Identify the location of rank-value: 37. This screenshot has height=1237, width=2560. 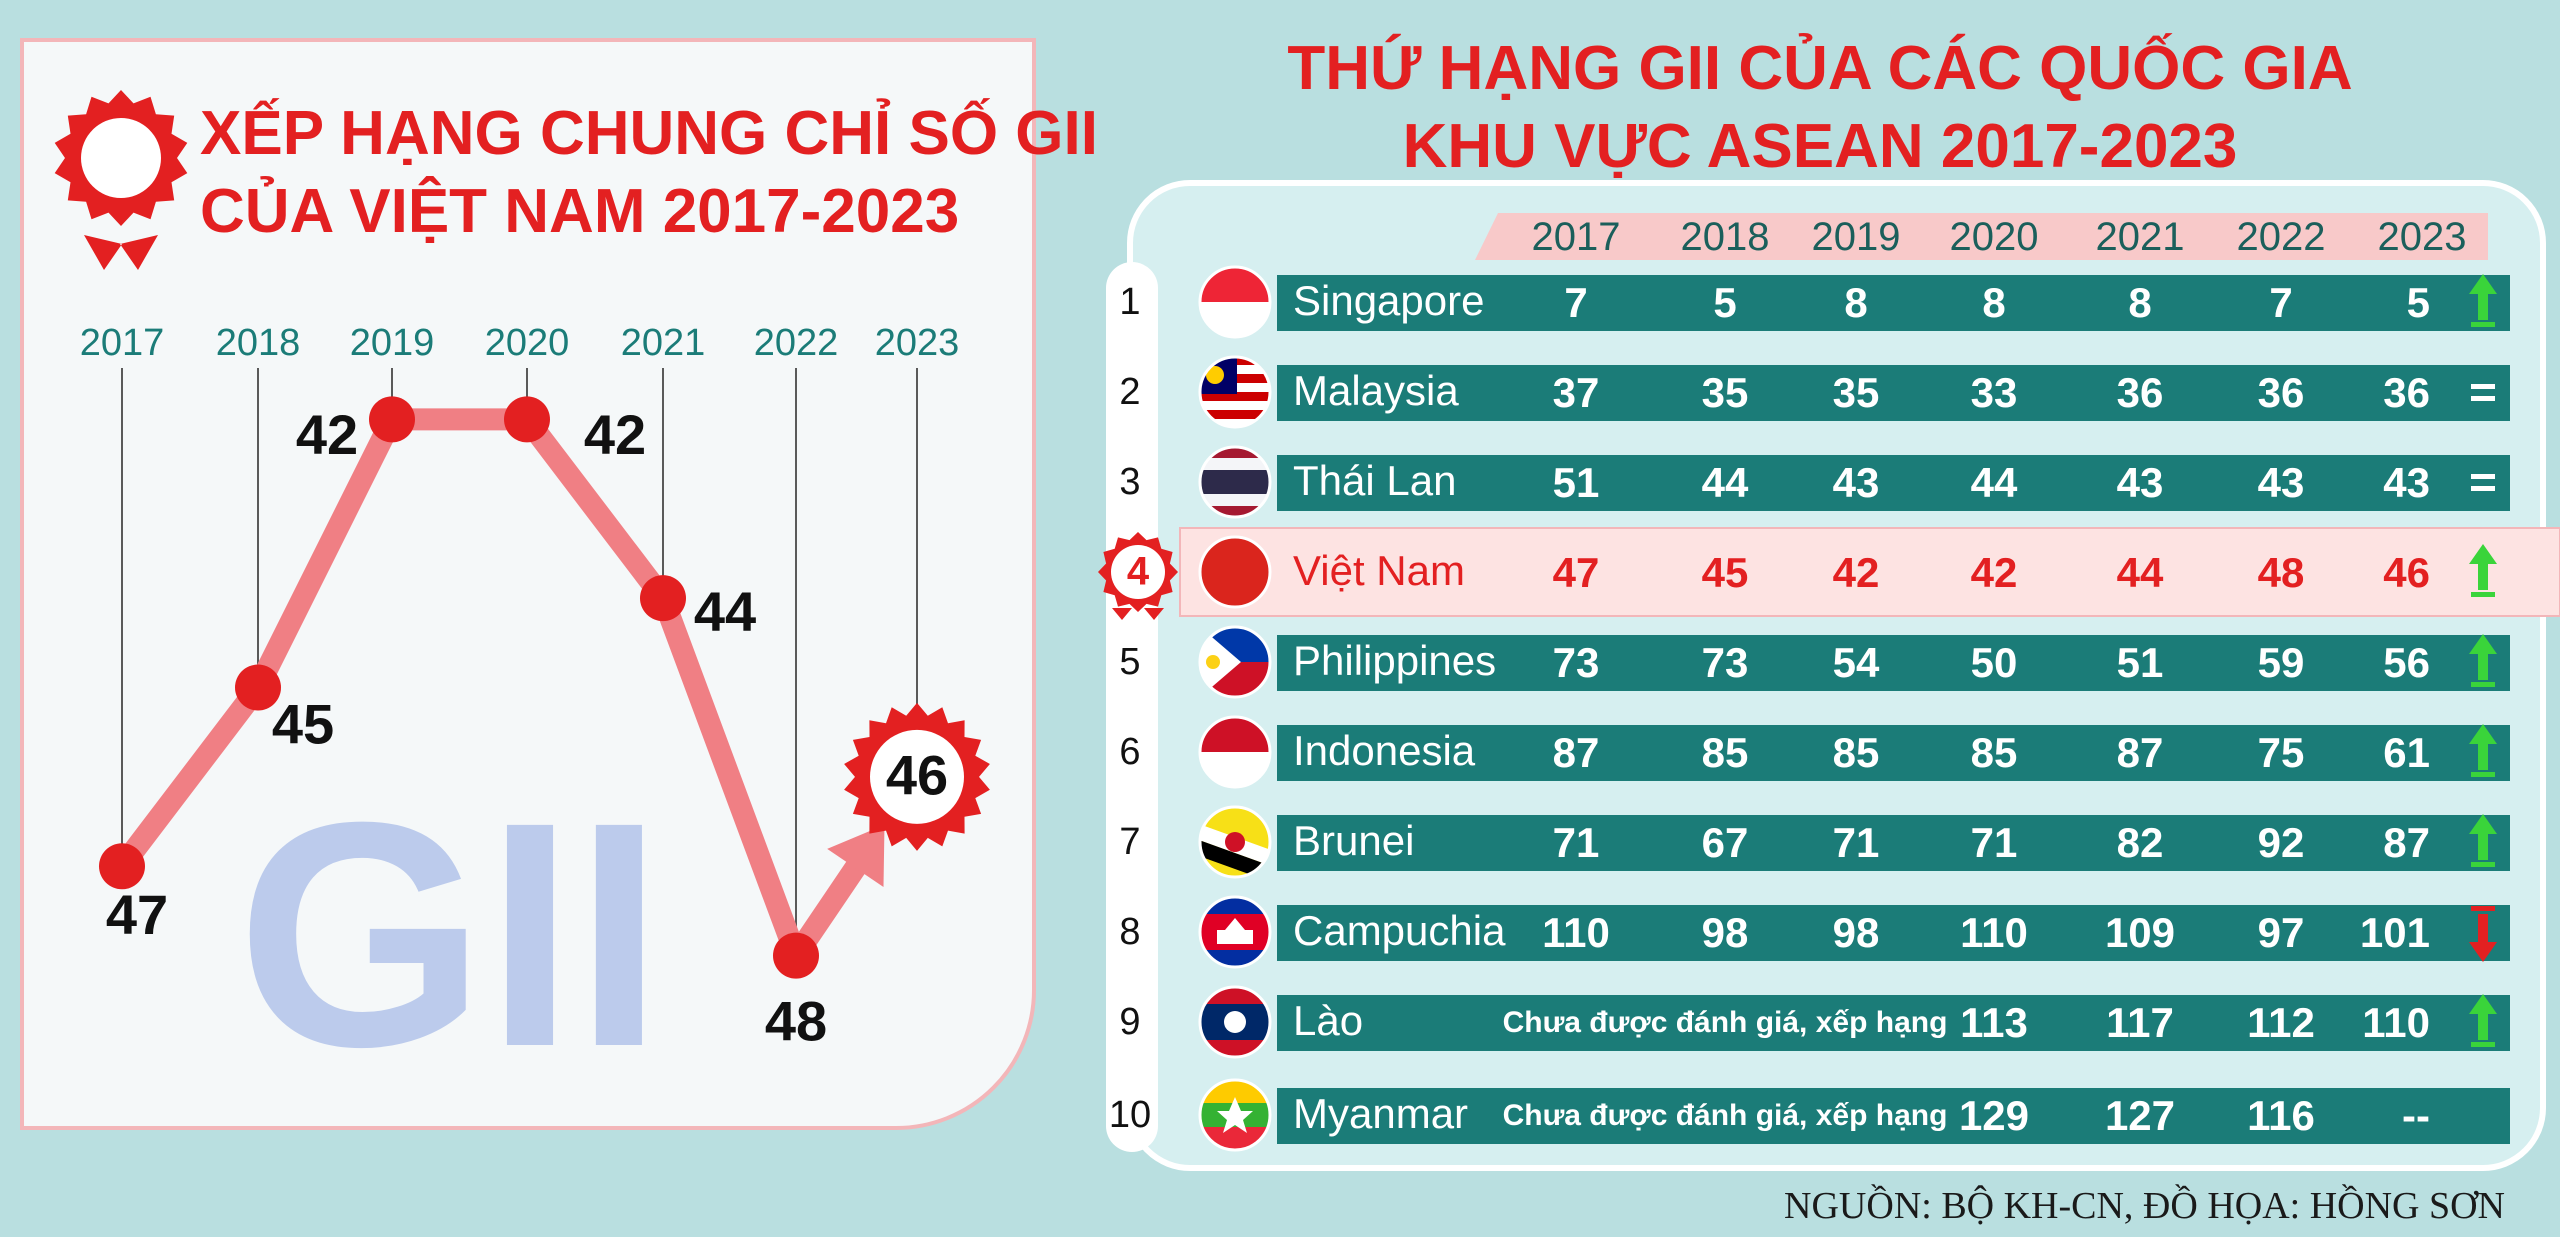
(1576, 392).